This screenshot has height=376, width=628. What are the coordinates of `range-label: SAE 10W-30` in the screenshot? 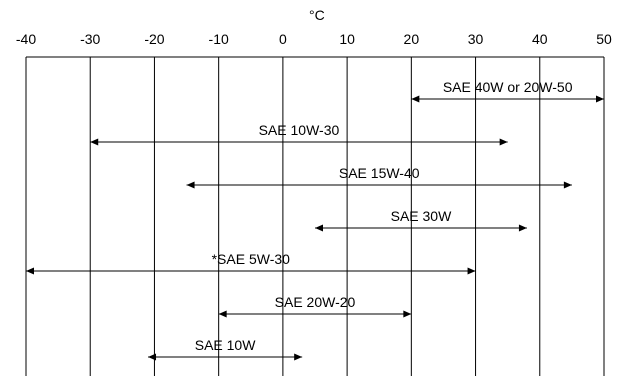 It's located at (299, 130).